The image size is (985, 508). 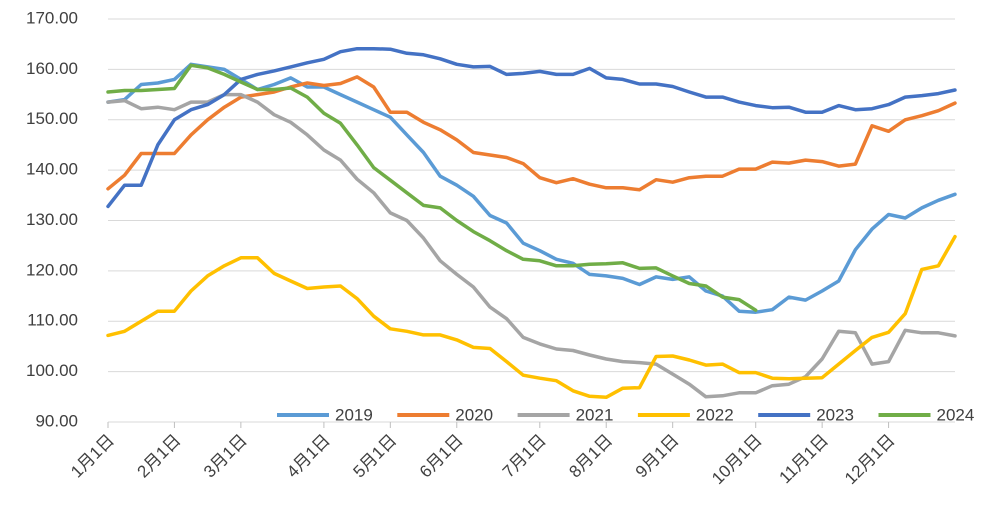 What do you see at coordinates (715, 414) in the screenshot?
I see `legend-label: 2022` at bounding box center [715, 414].